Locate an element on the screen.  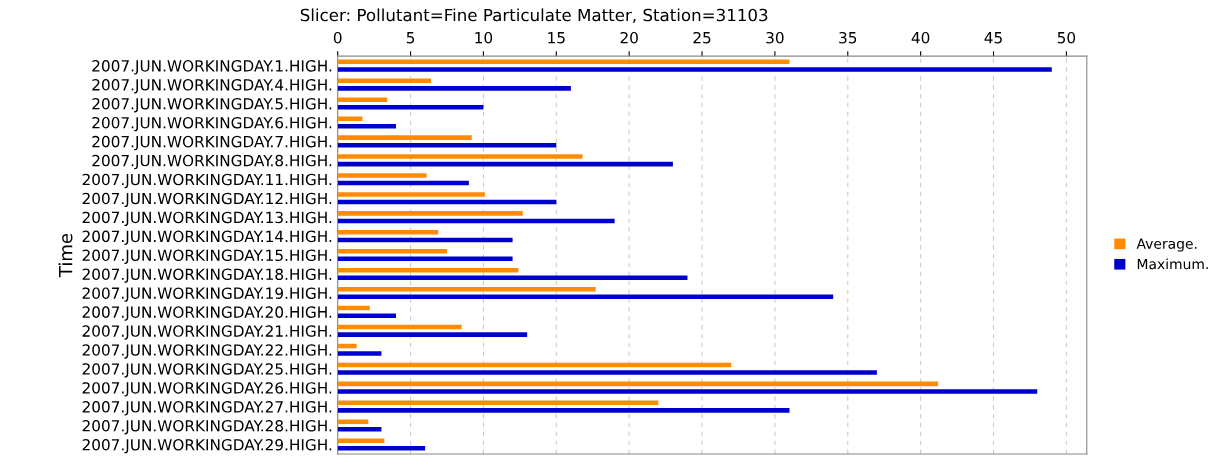
x-tick-label: 40 is located at coordinates (920, 37).